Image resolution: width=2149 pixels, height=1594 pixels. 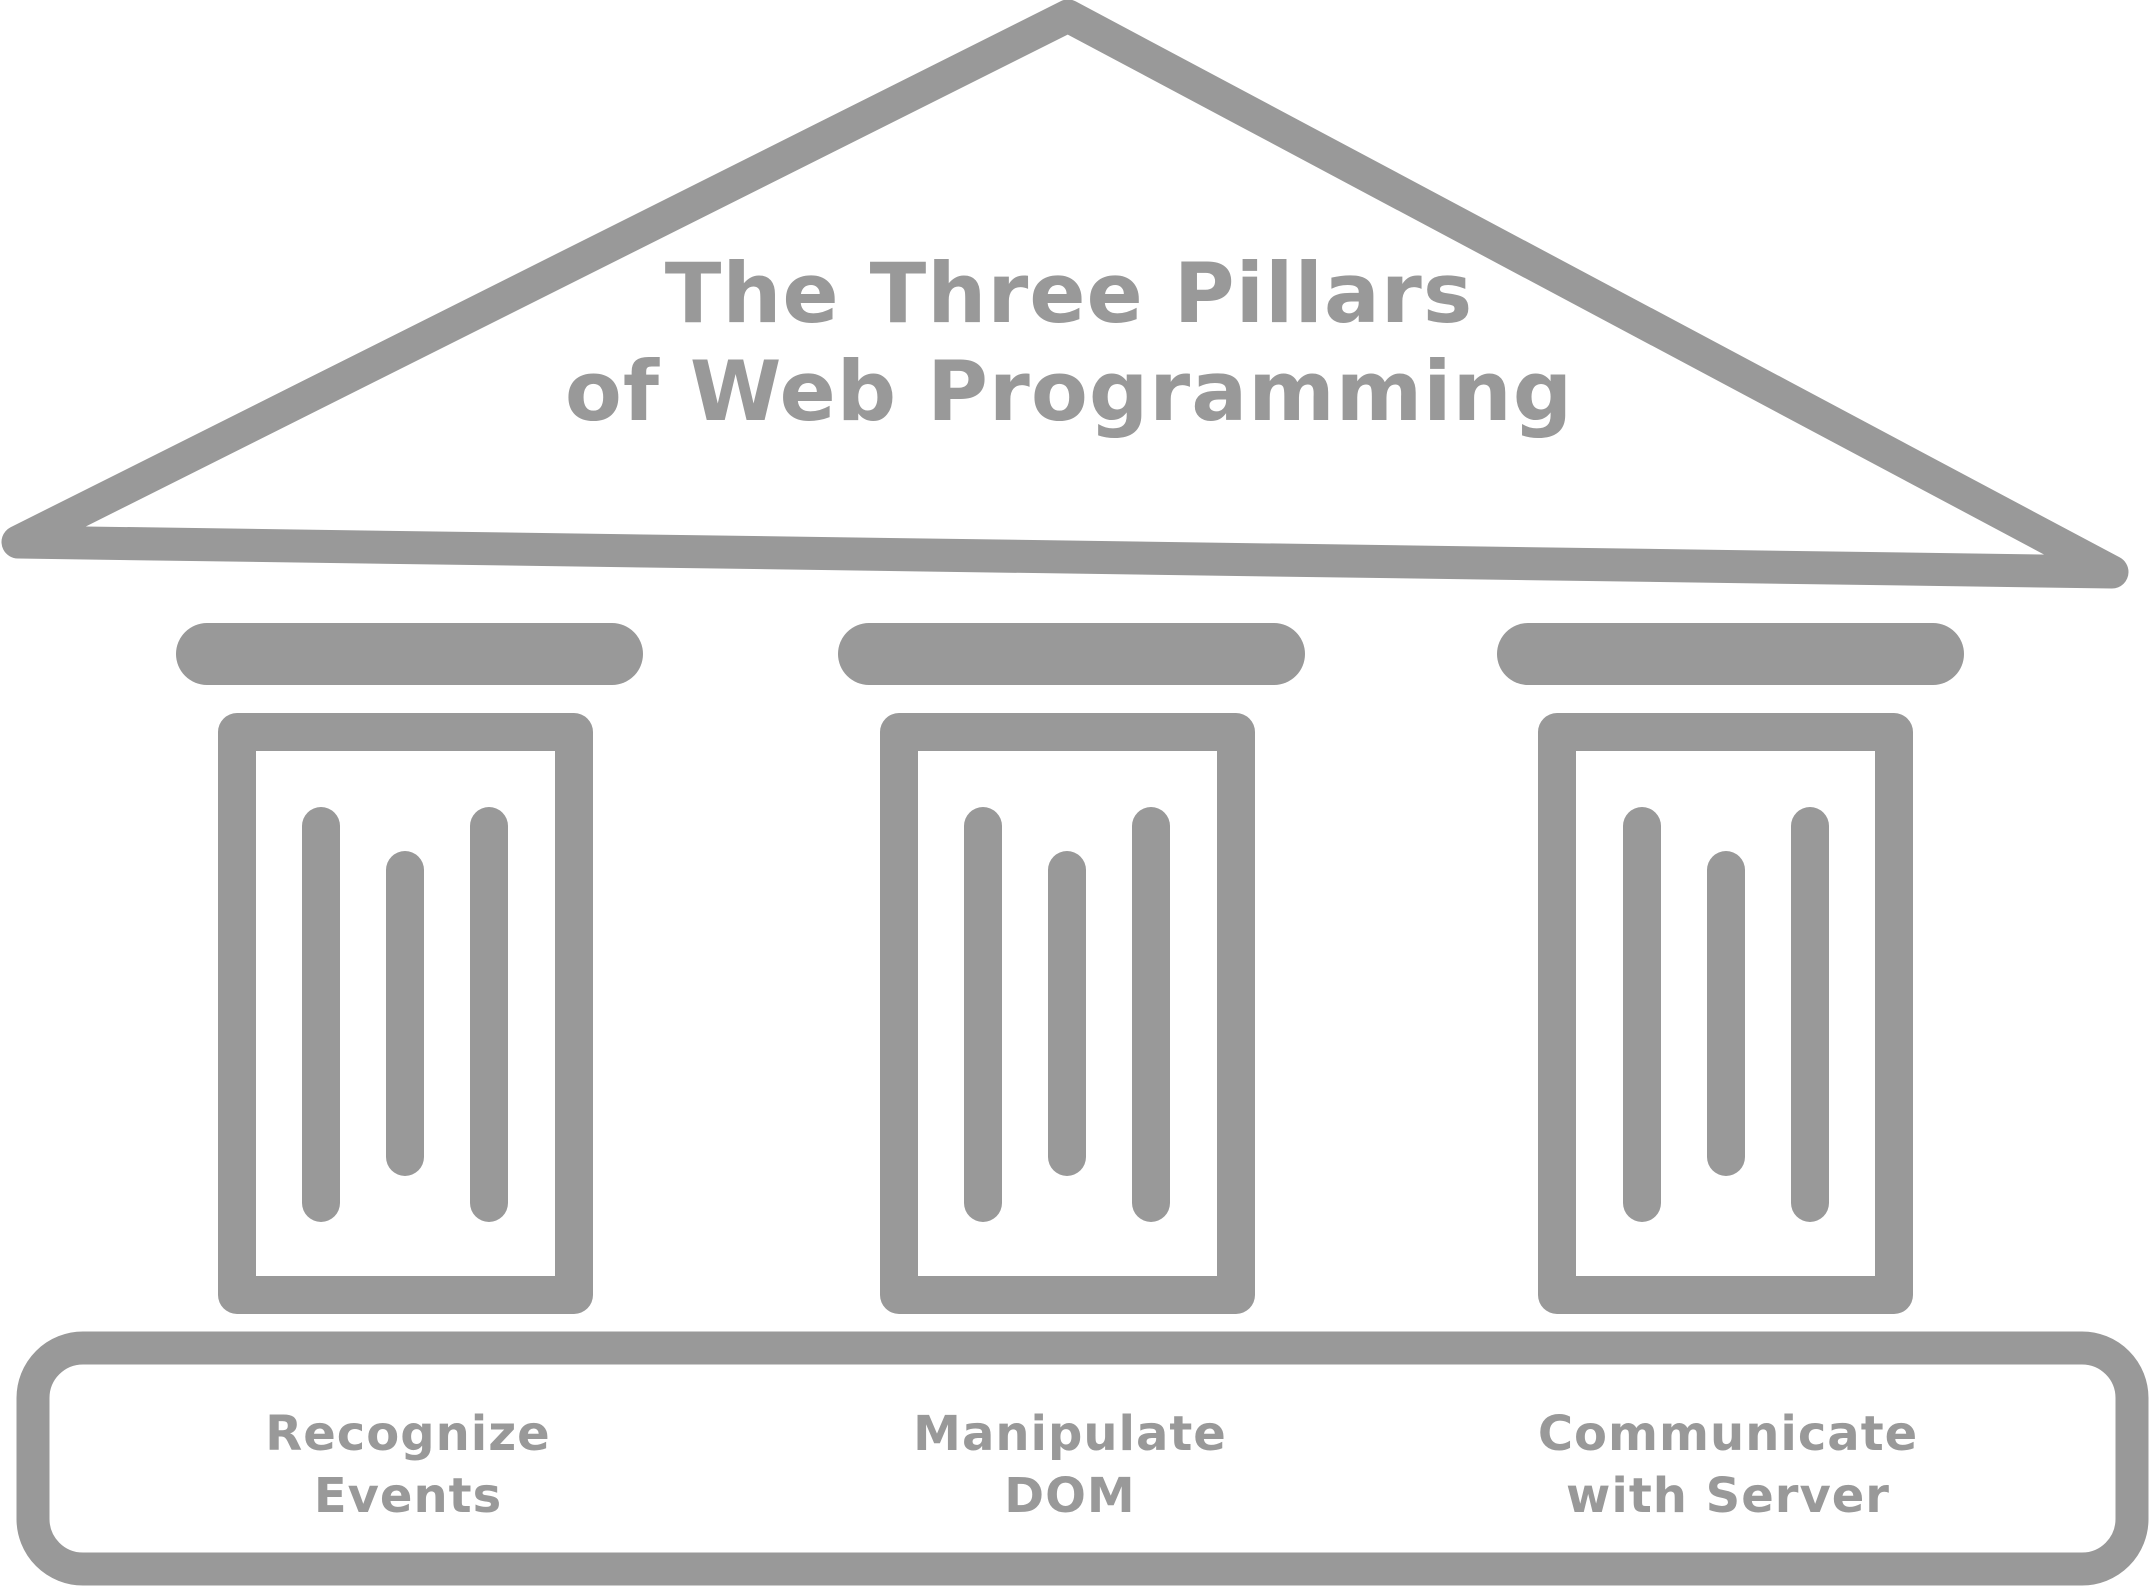 What do you see at coordinates (1728, 1434) in the screenshot?
I see `pillar-3-label-line1: Communicate` at bounding box center [1728, 1434].